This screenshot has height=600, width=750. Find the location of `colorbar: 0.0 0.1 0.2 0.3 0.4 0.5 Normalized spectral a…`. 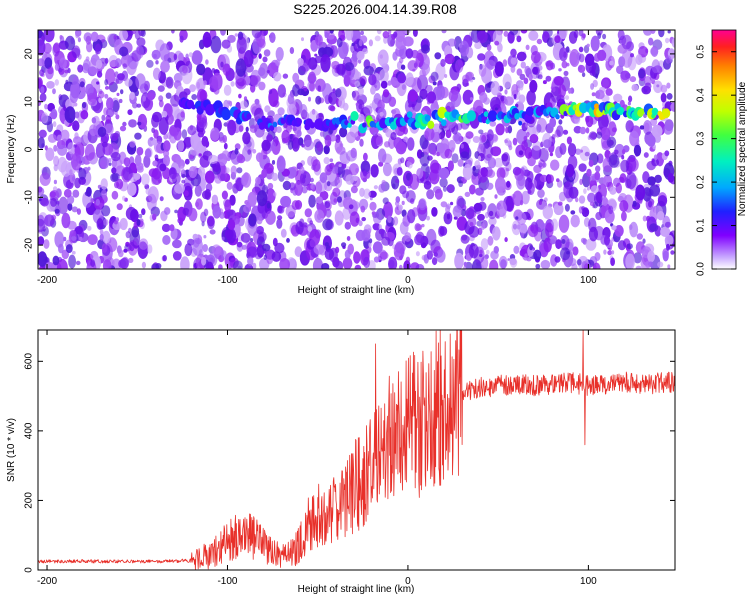

colorbar: 0.0 0.1 0.2 0.3 0.4 0.5 Normalized spectral a… is located at coordinates (722, 152).